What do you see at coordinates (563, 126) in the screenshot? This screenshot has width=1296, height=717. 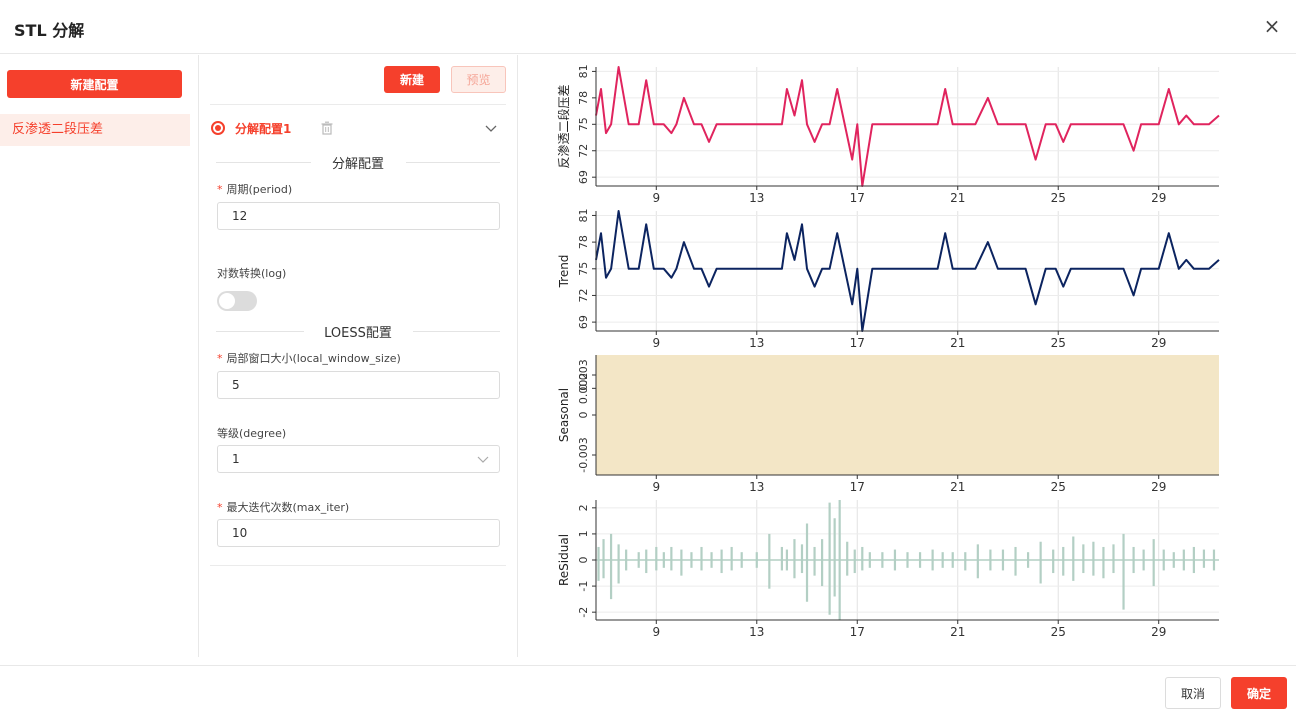 I see `y-axis-label: 反渗透二段压差` at bounding box center [563, 126].